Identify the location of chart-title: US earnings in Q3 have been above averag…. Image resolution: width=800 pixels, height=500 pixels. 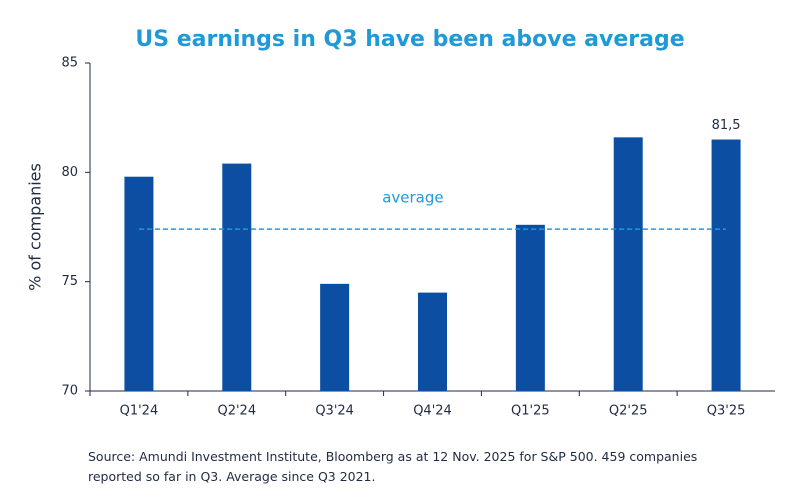
(409, 39).